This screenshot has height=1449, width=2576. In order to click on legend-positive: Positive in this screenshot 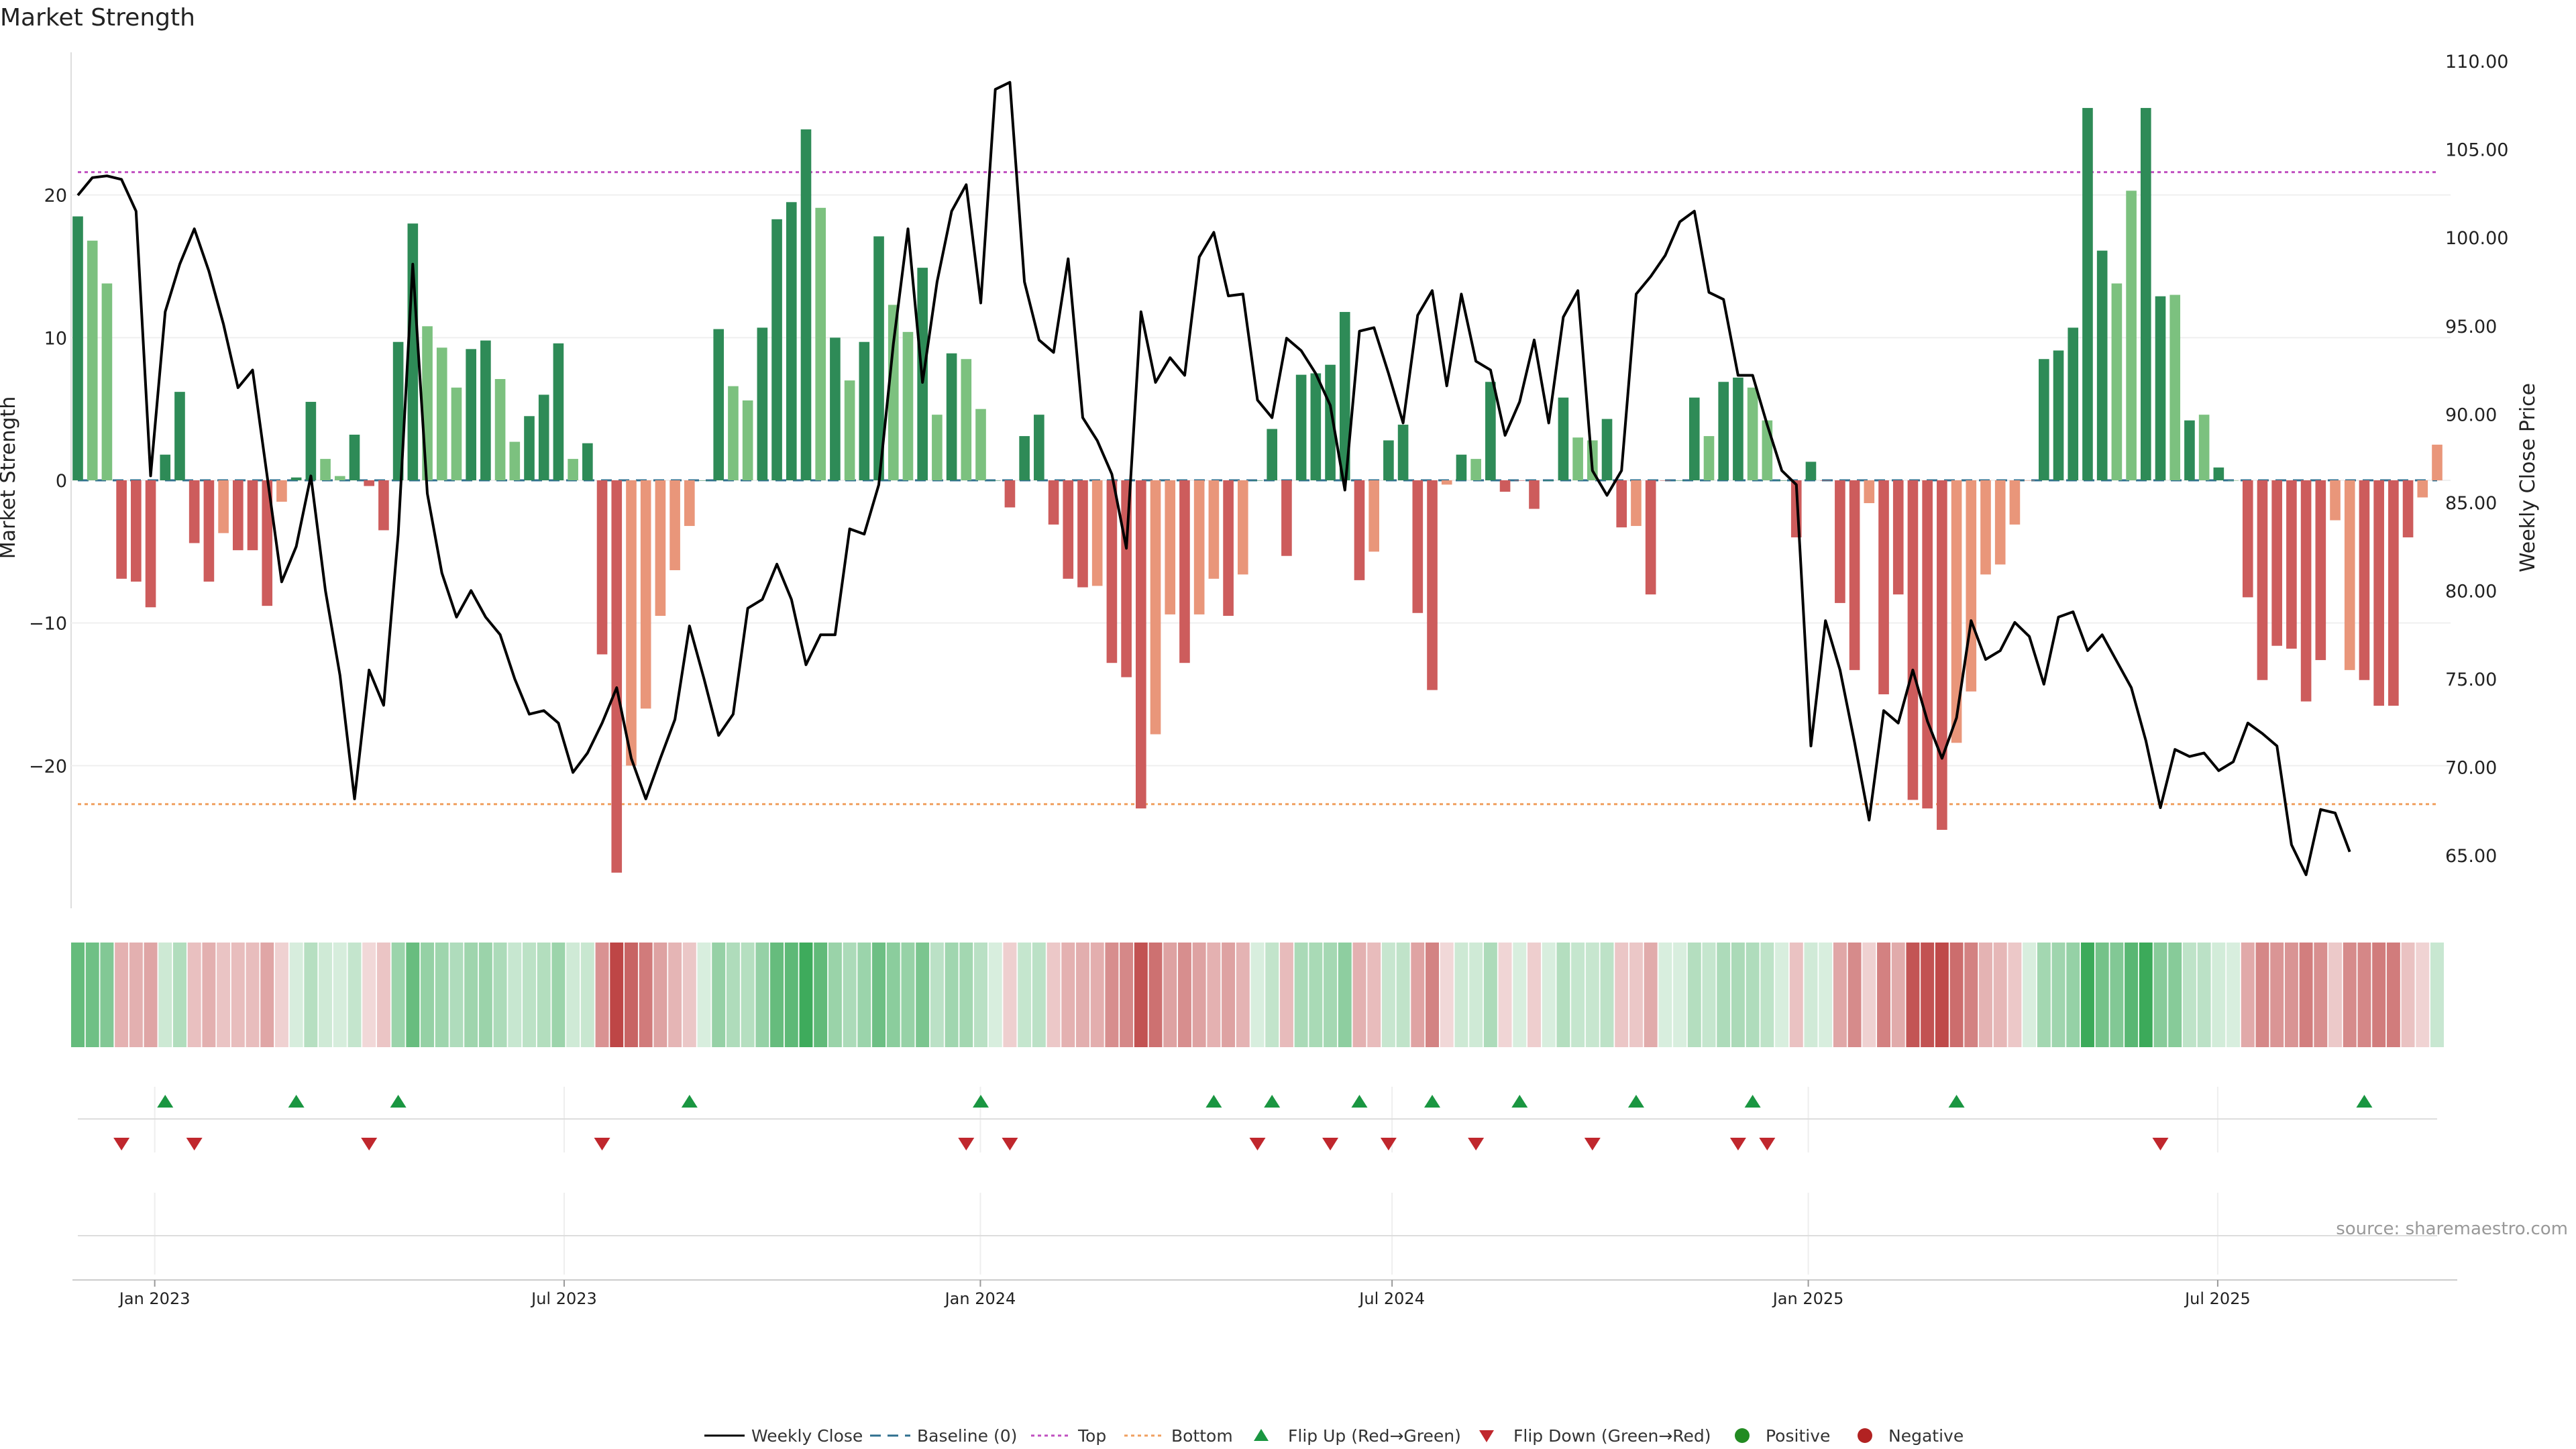, I will do `click(1782, 1436)`.